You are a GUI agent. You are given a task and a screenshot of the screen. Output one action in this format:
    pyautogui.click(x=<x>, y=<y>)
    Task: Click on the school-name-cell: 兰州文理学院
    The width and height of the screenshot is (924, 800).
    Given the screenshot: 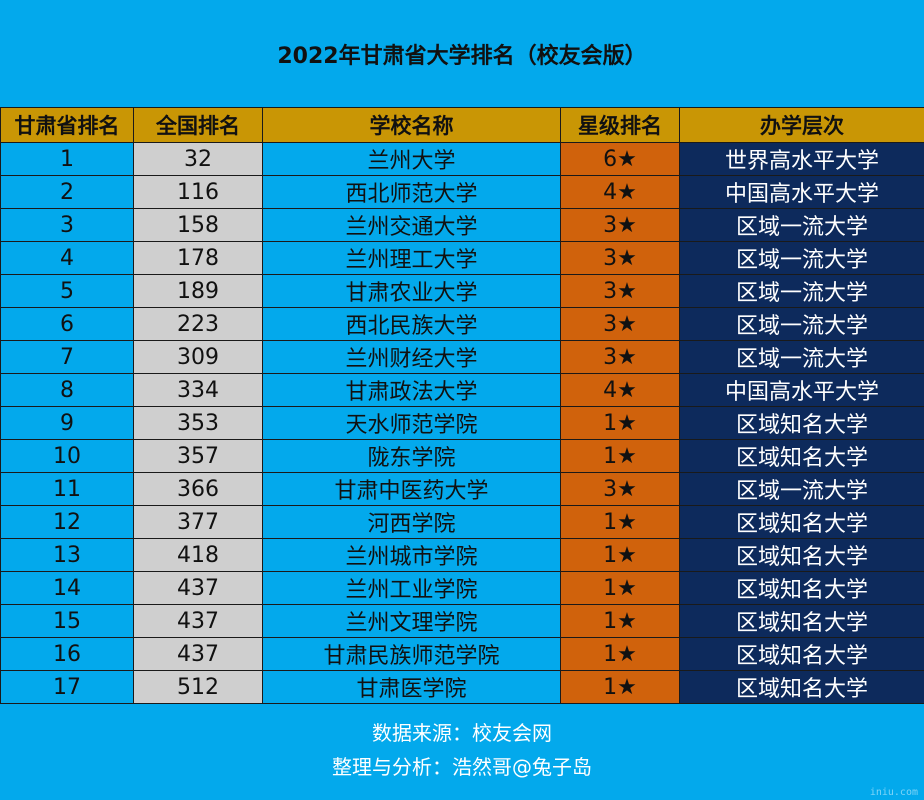 What is the action you would take?
    pyautogui.click(x=411, y=621)
    